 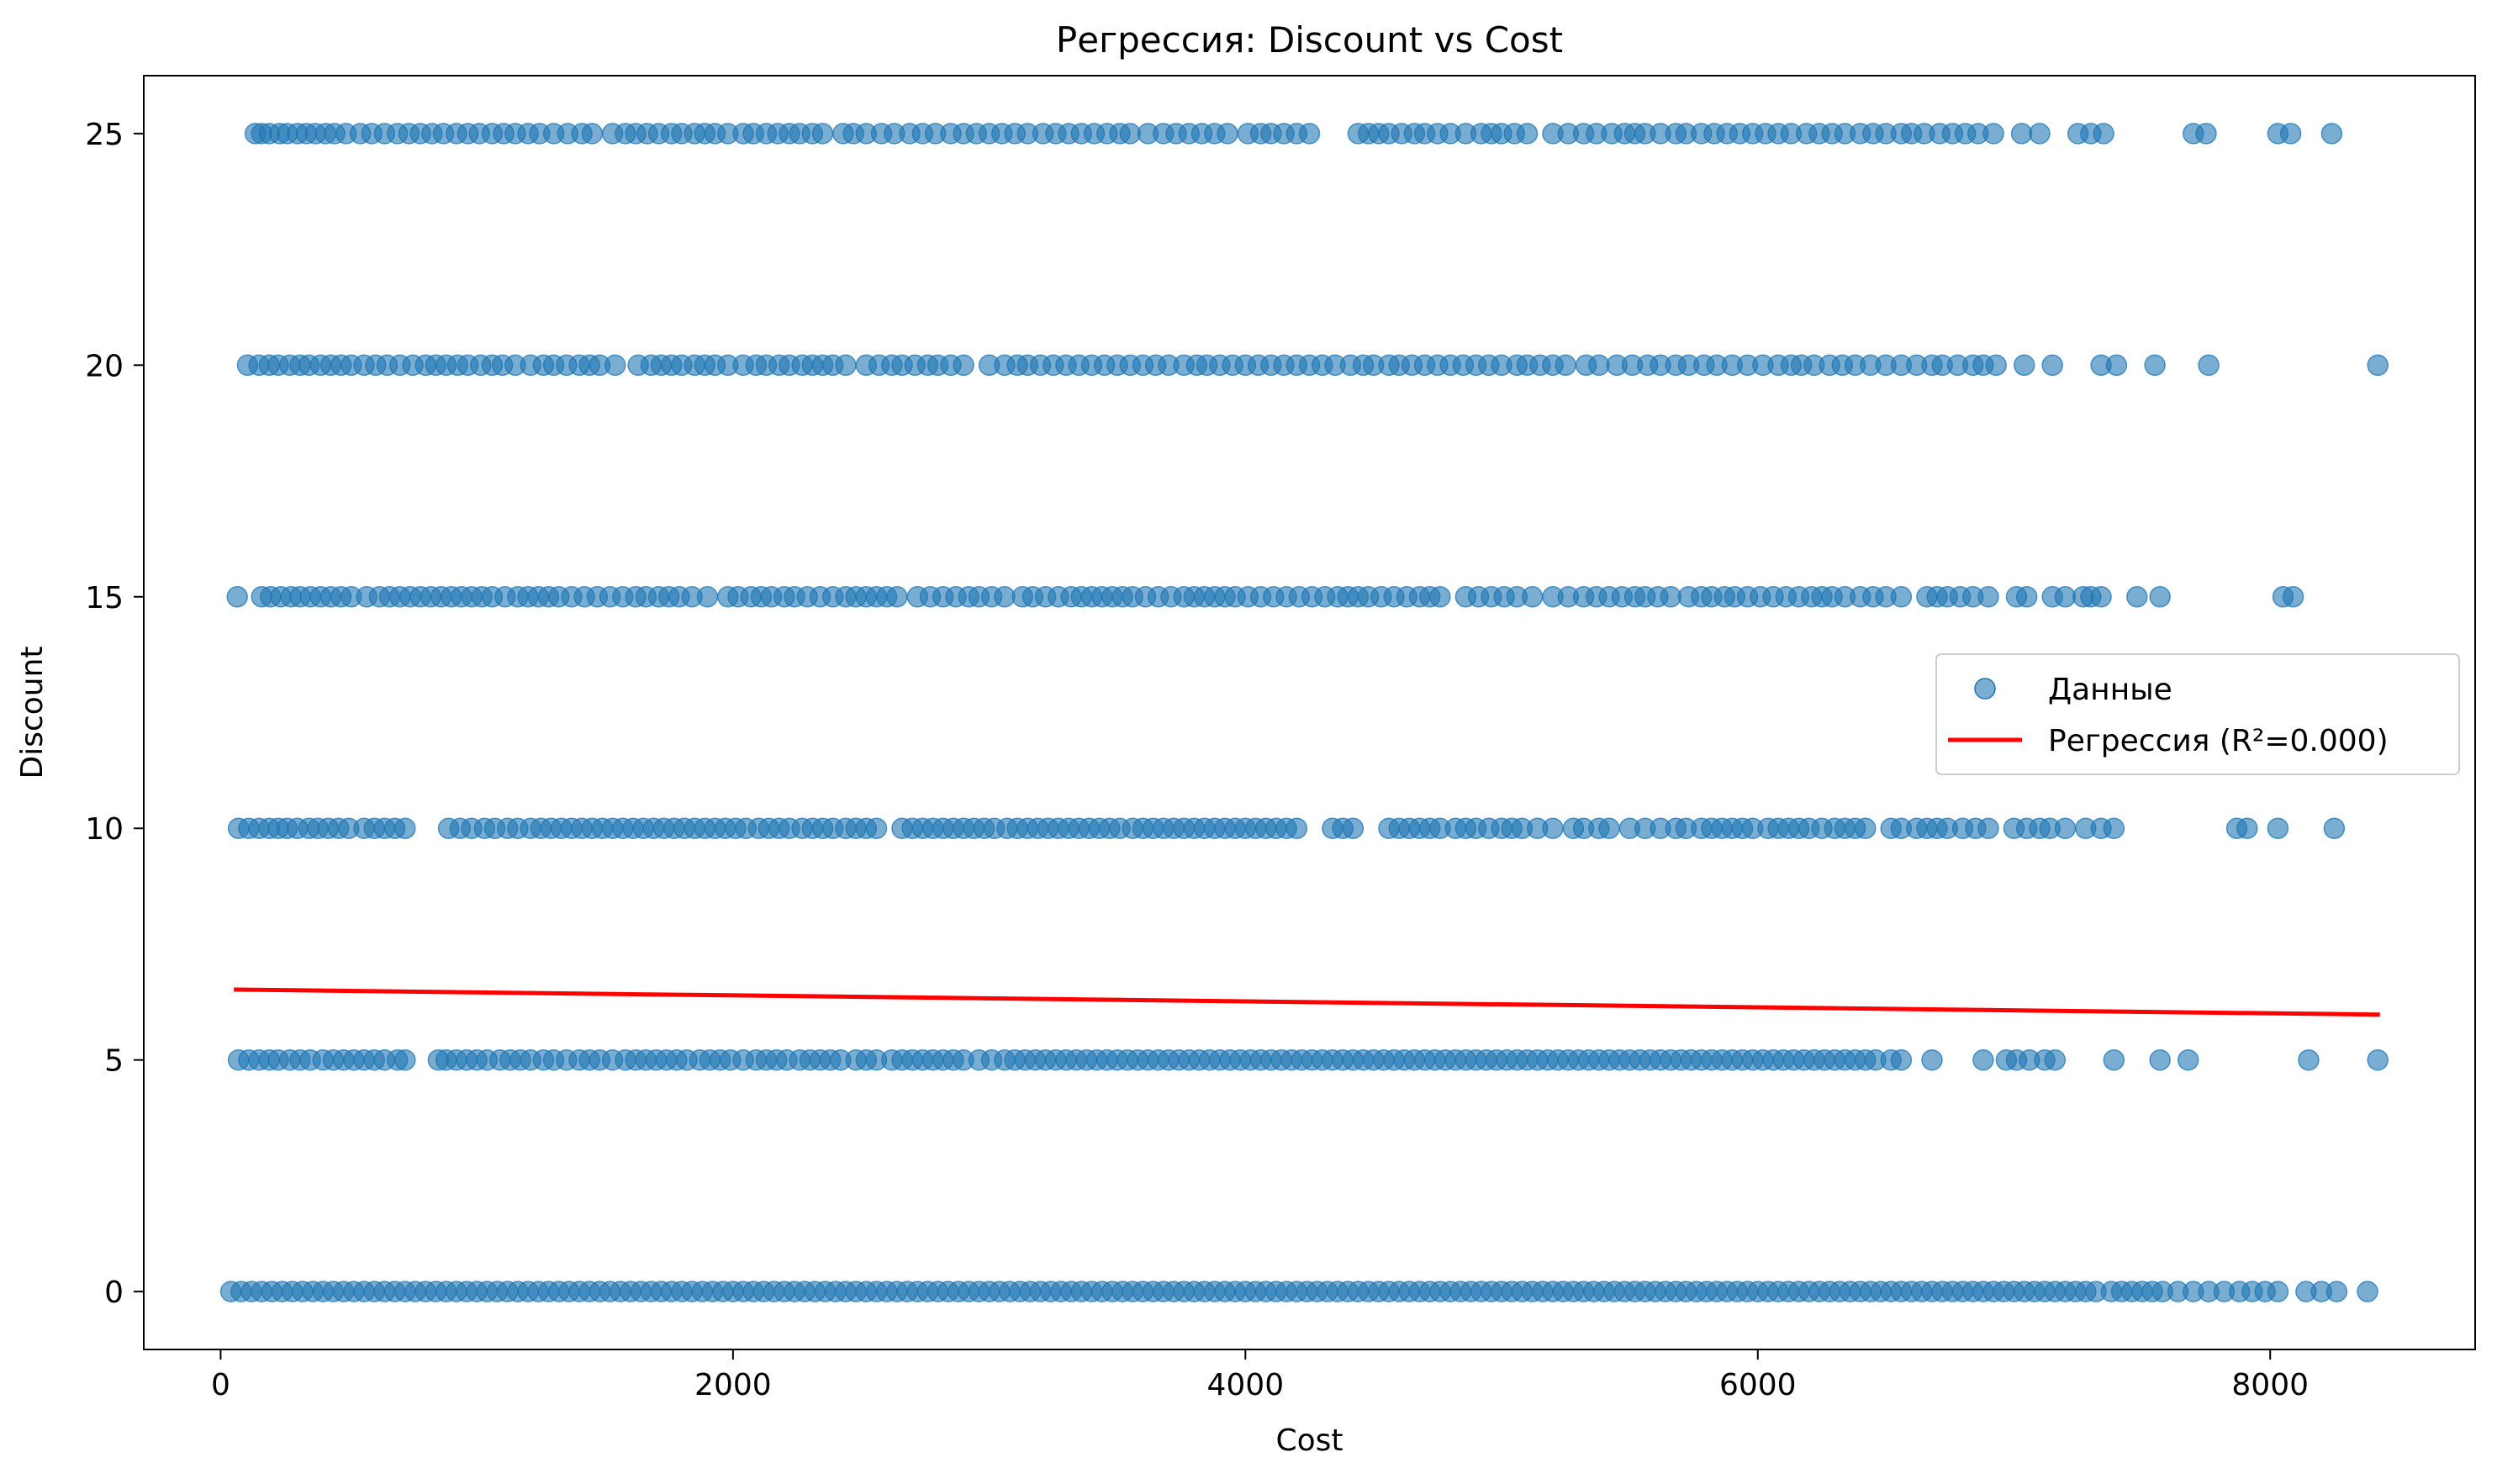 What do you see at coordinates (104, 829) in the screenshot?
I see `y-tick-label: 10` at bounding box center [104, 829].